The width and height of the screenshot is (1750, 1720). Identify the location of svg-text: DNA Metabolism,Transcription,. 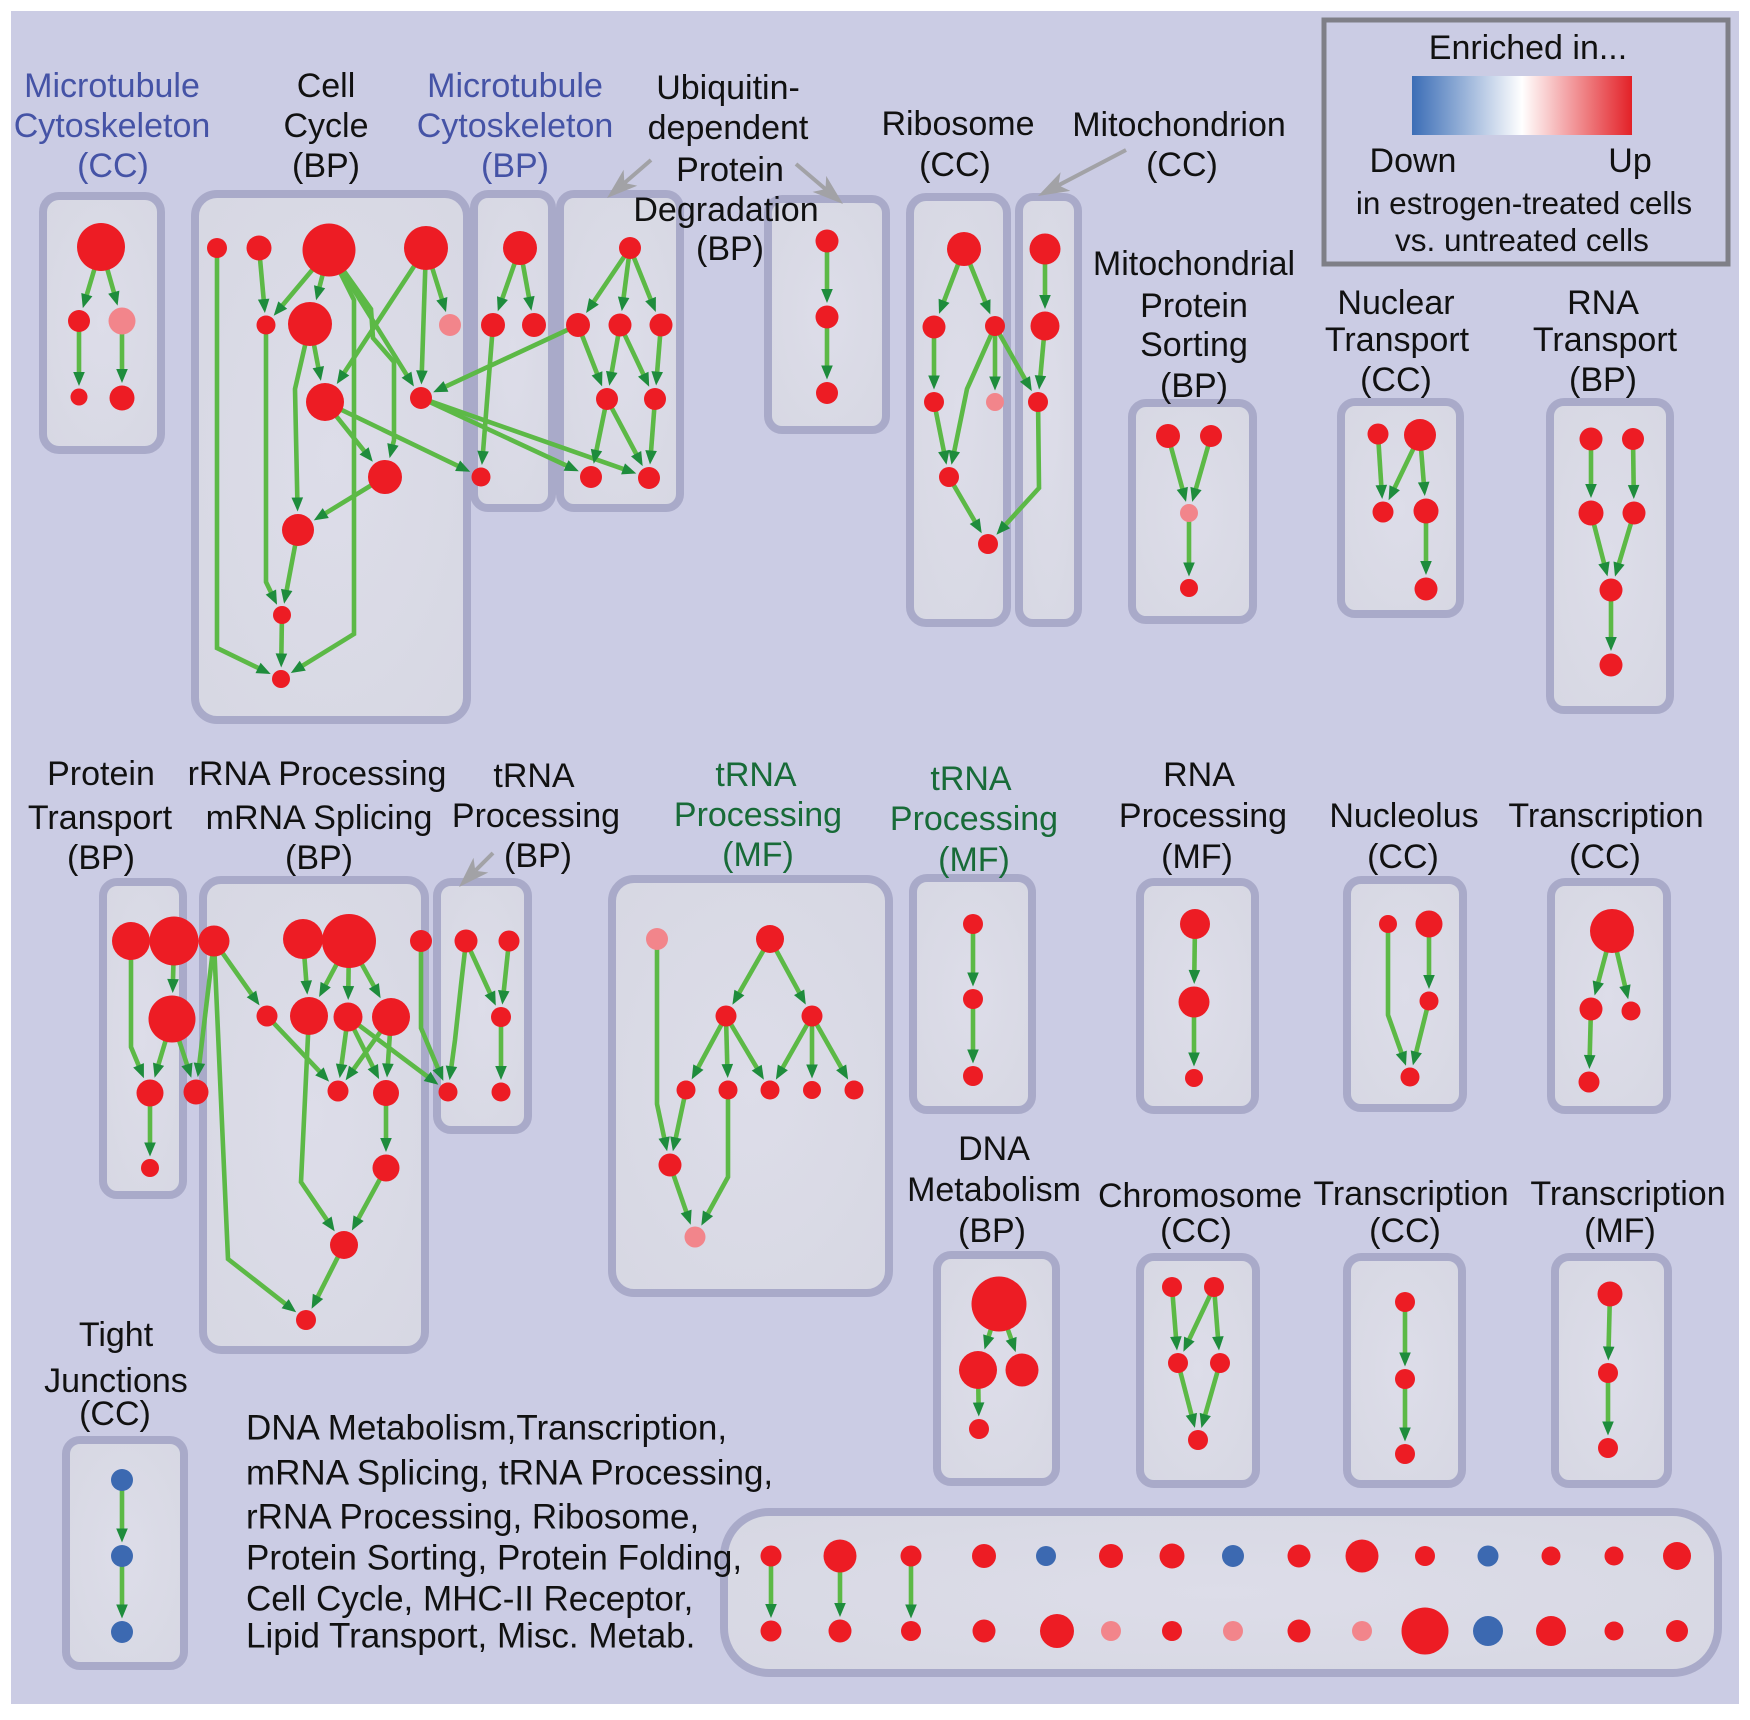
(486, 1428).